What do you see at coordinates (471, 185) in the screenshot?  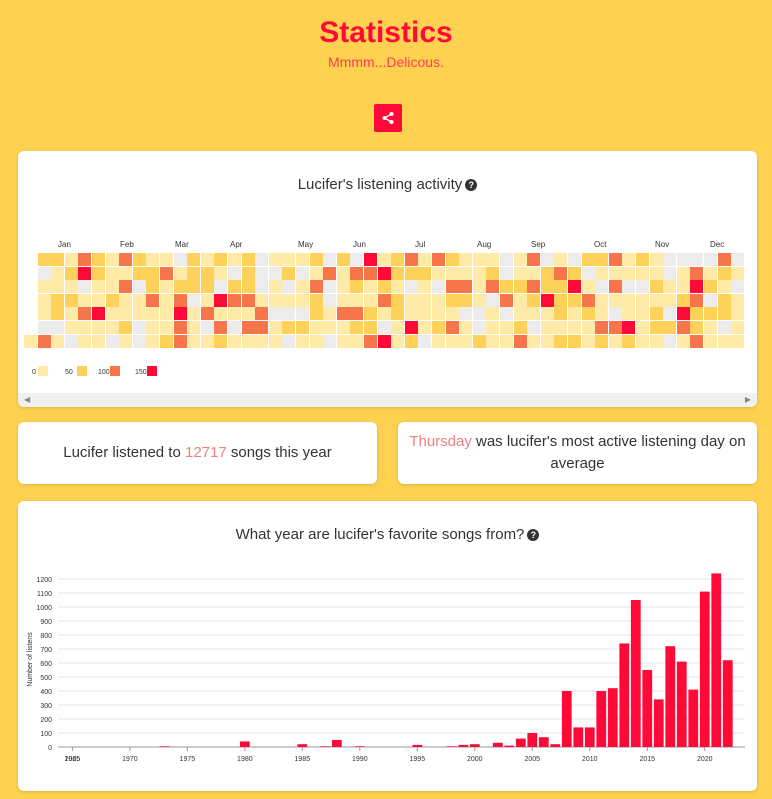 I see `help-icon: ?` at bounding box center [471, 185].